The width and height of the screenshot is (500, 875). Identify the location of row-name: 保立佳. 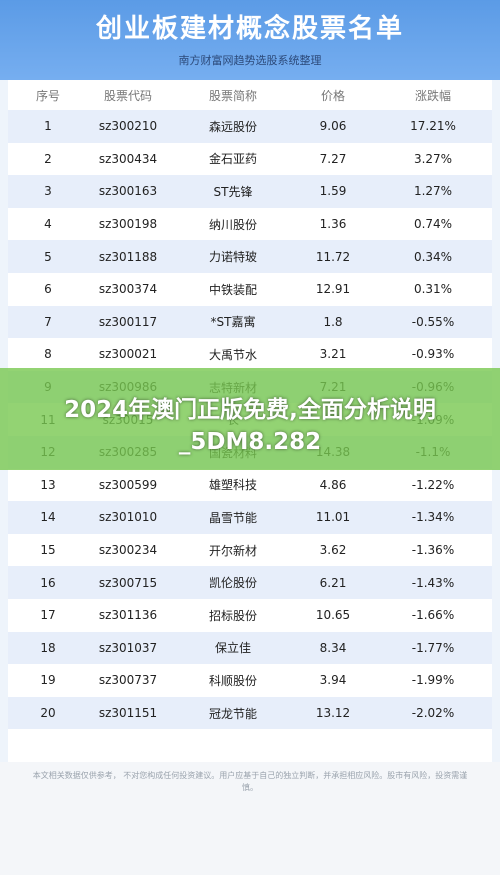
(232, 648).